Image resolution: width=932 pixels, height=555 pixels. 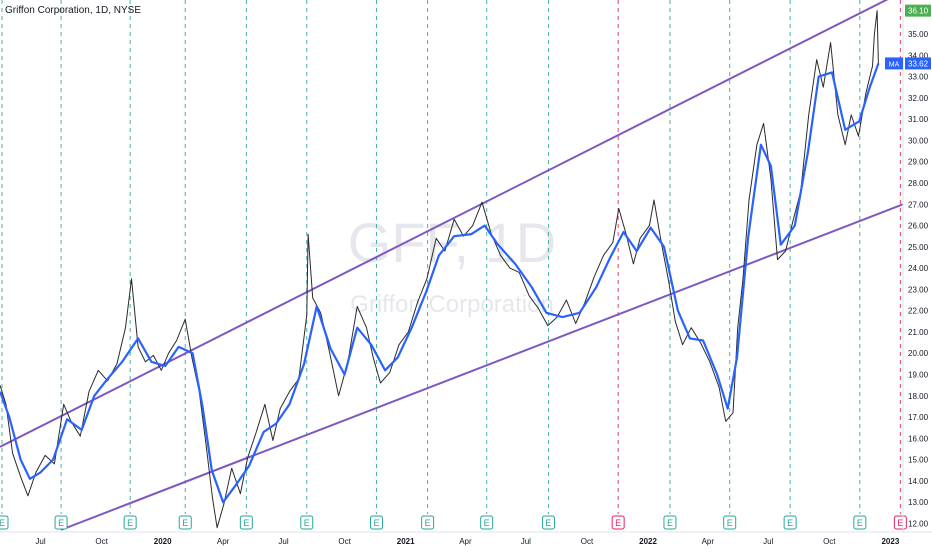 I want to click on ma-value-label: 33.62, so click(x=918, y=63).